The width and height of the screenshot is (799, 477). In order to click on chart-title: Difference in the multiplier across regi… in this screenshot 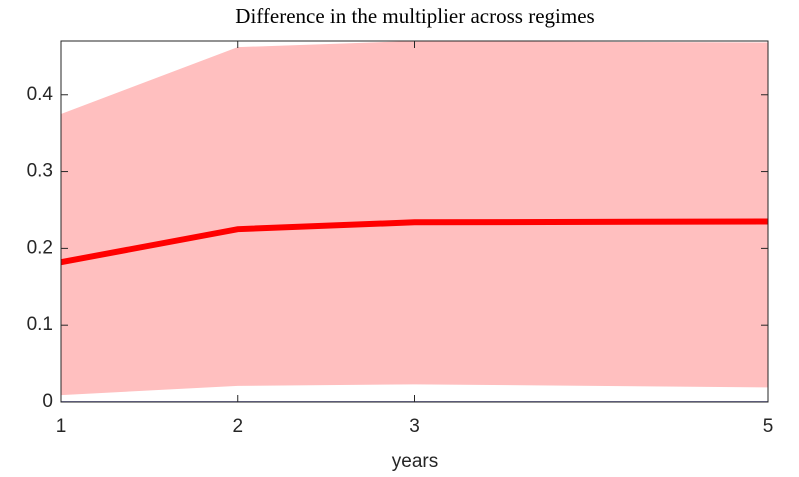, I will do `click(414, 16)`.